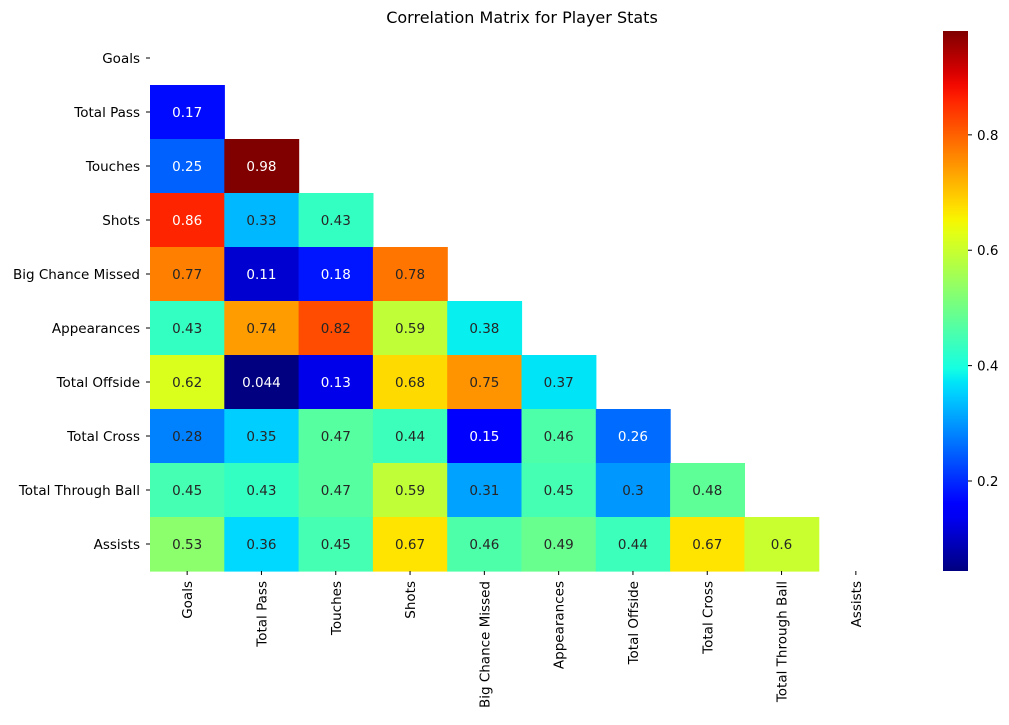  Describe the element at coordinates (485, 544) in the screenshot. I see `heatmap-cell-assists-big-chance-missed` at that location.